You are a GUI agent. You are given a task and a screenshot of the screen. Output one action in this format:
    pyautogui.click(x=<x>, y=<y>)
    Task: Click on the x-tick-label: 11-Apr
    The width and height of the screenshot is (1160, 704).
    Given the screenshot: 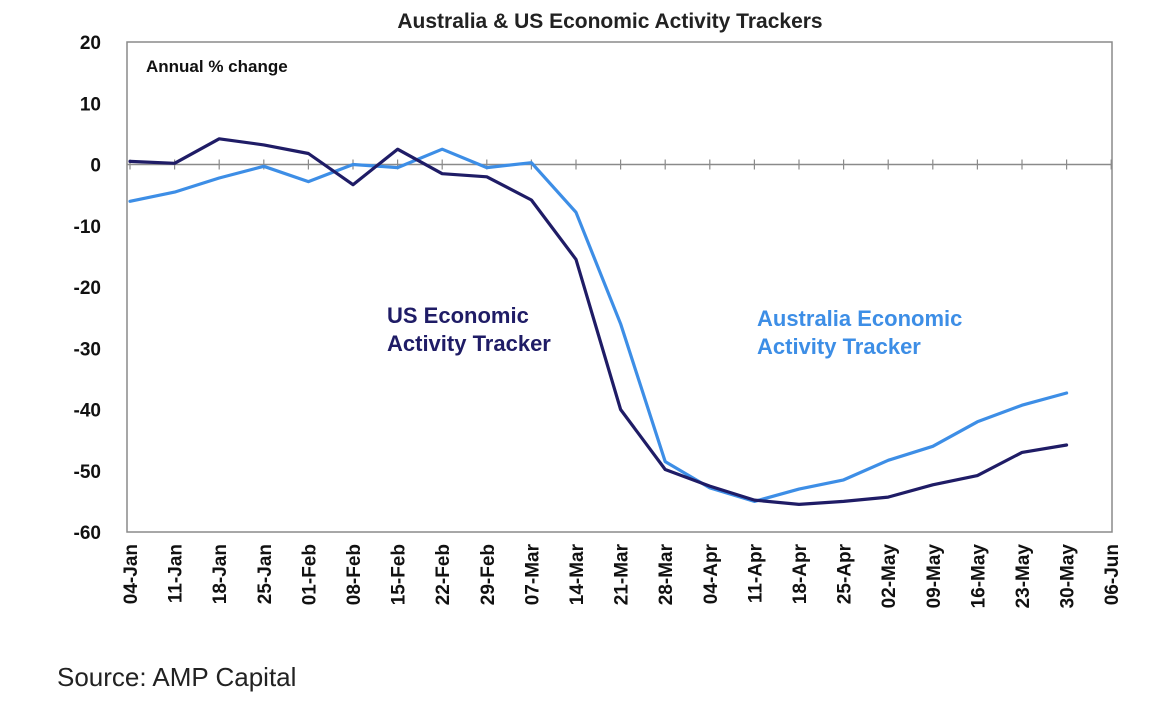 What is the action you would take?
    pyautogui.click(x=755, y=573)
    